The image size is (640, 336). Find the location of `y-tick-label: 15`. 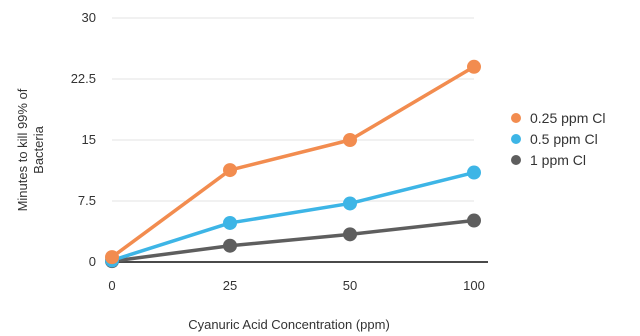

y-tick-label: 15 is located at coordinates (89, 139).